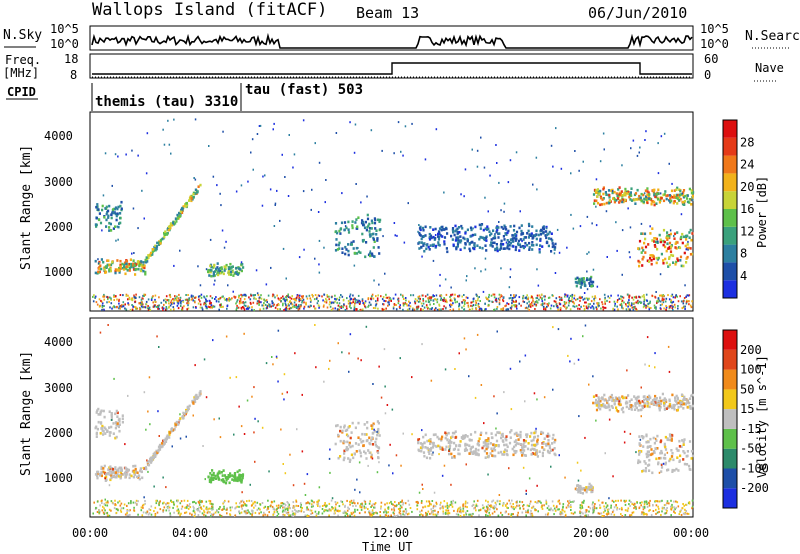  Describe the element at coordinates (304, 90) in the screenshot. I see `cpid-segment-2: tau (fast) 503` at that location.